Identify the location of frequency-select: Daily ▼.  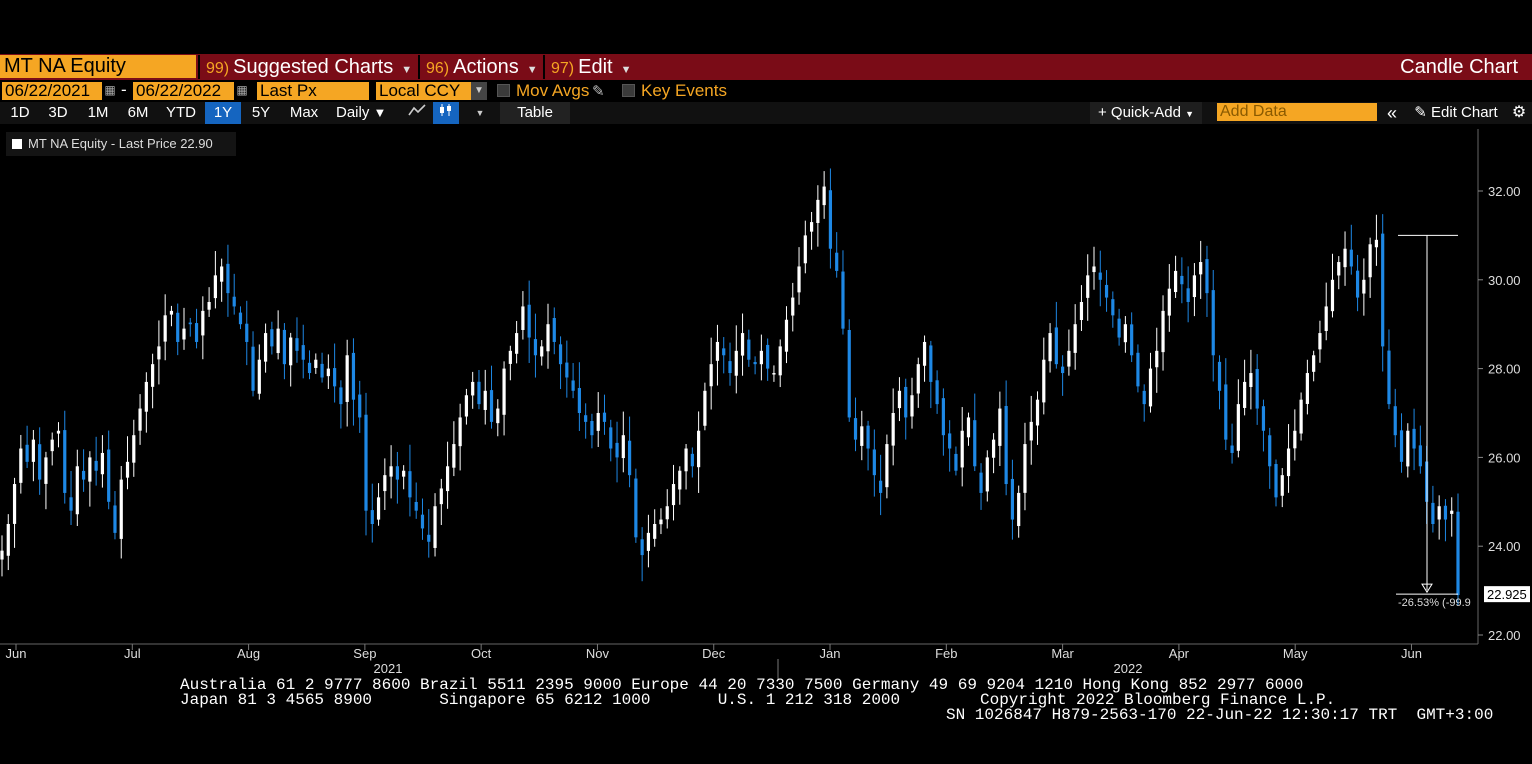
(363, 113).